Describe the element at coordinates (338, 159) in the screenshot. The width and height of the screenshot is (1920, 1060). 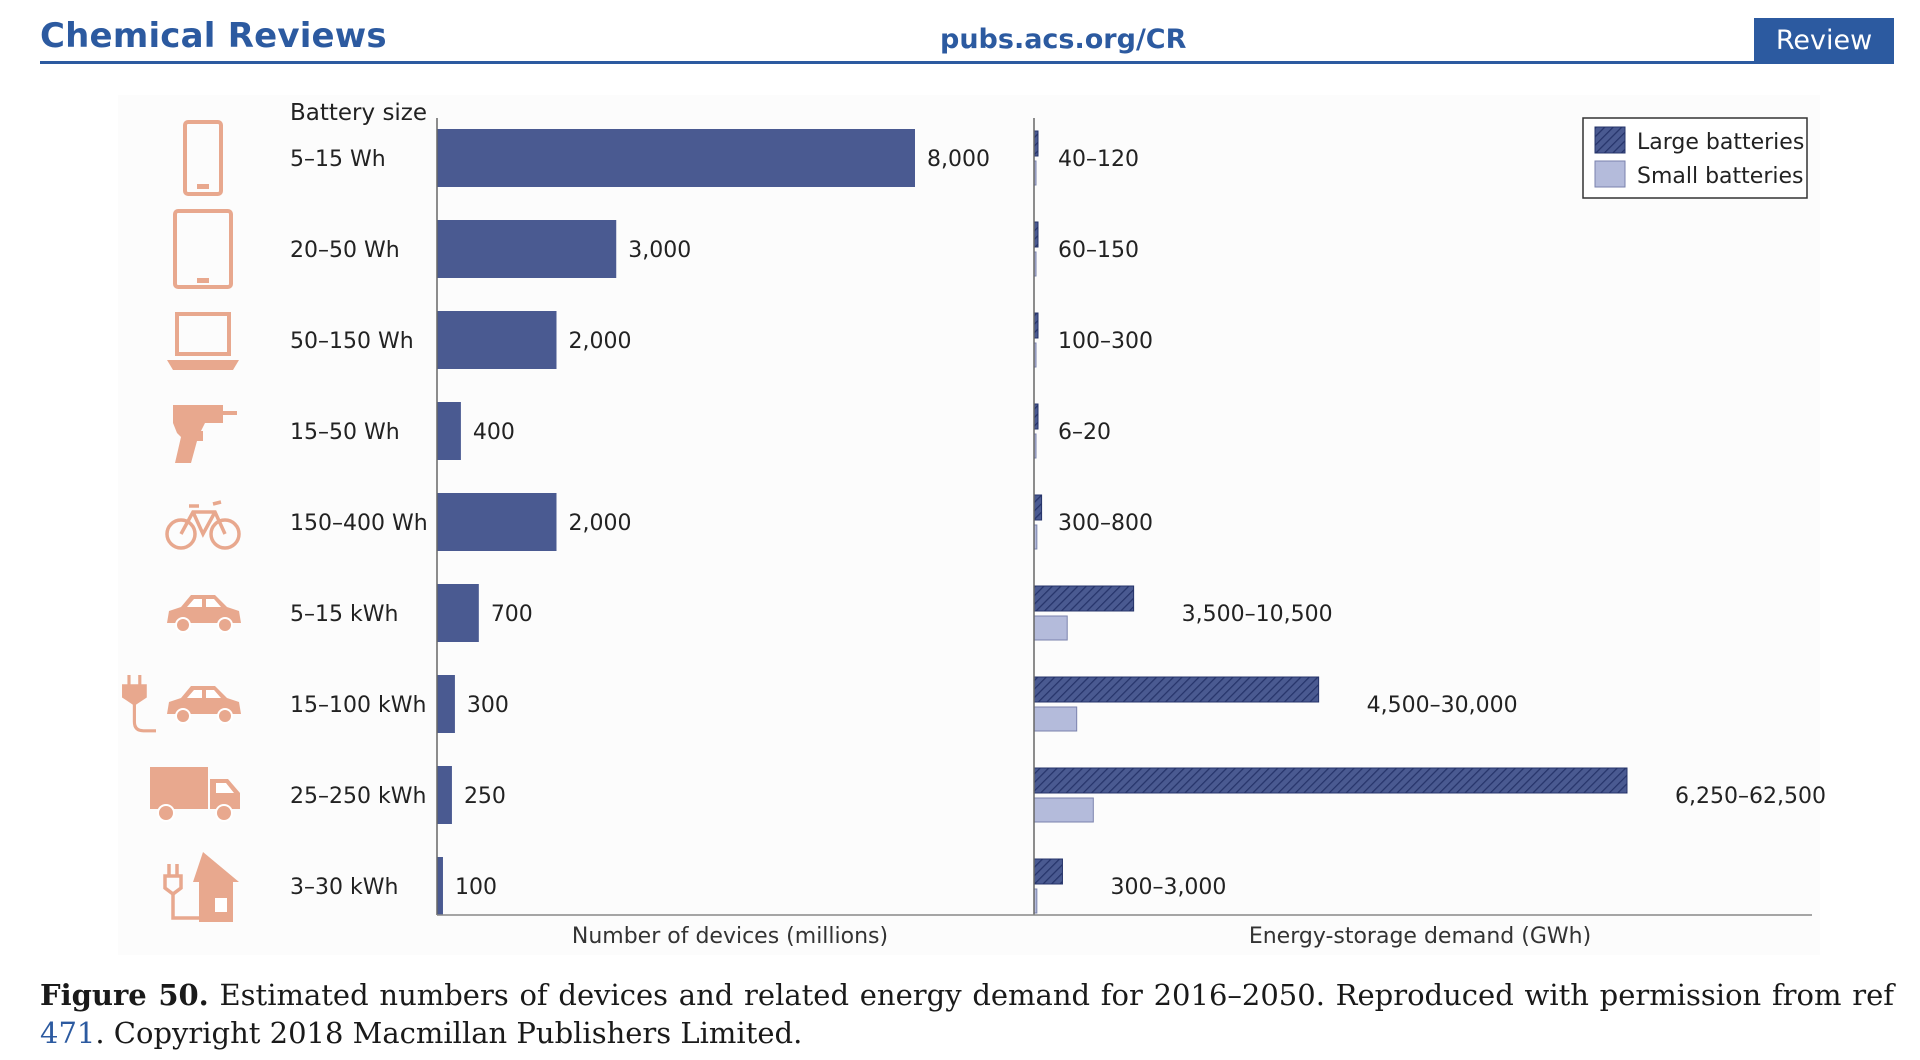
I see `battery-size-label: 5–15 Wh` at that location.